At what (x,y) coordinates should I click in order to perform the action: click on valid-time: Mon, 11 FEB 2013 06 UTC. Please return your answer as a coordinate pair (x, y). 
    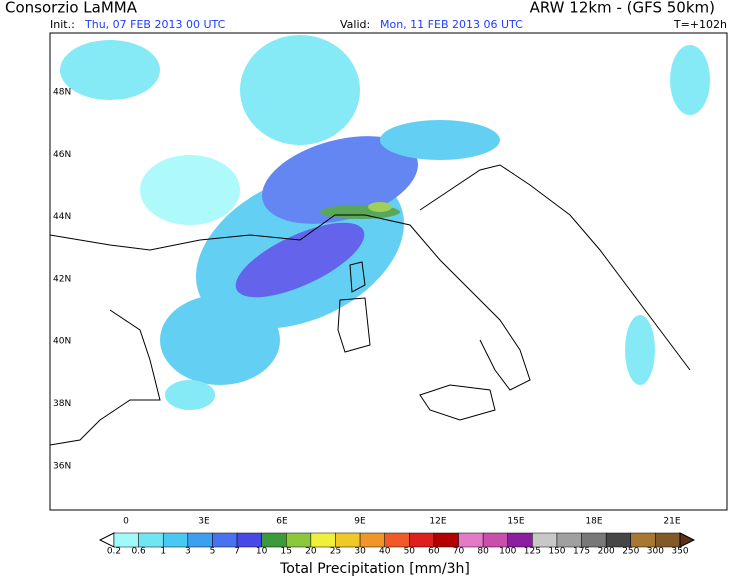
    Looking at the image, I should click on (451, 24).